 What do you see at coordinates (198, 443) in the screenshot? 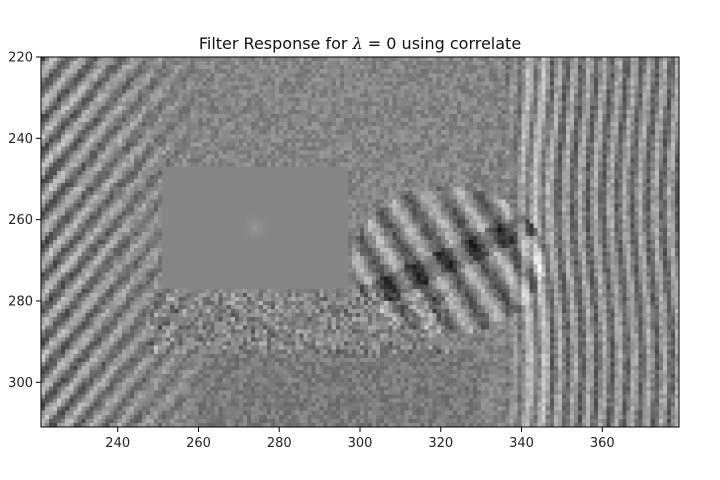
I see `x-tick-label: 260` at bounding box center [198, 443].